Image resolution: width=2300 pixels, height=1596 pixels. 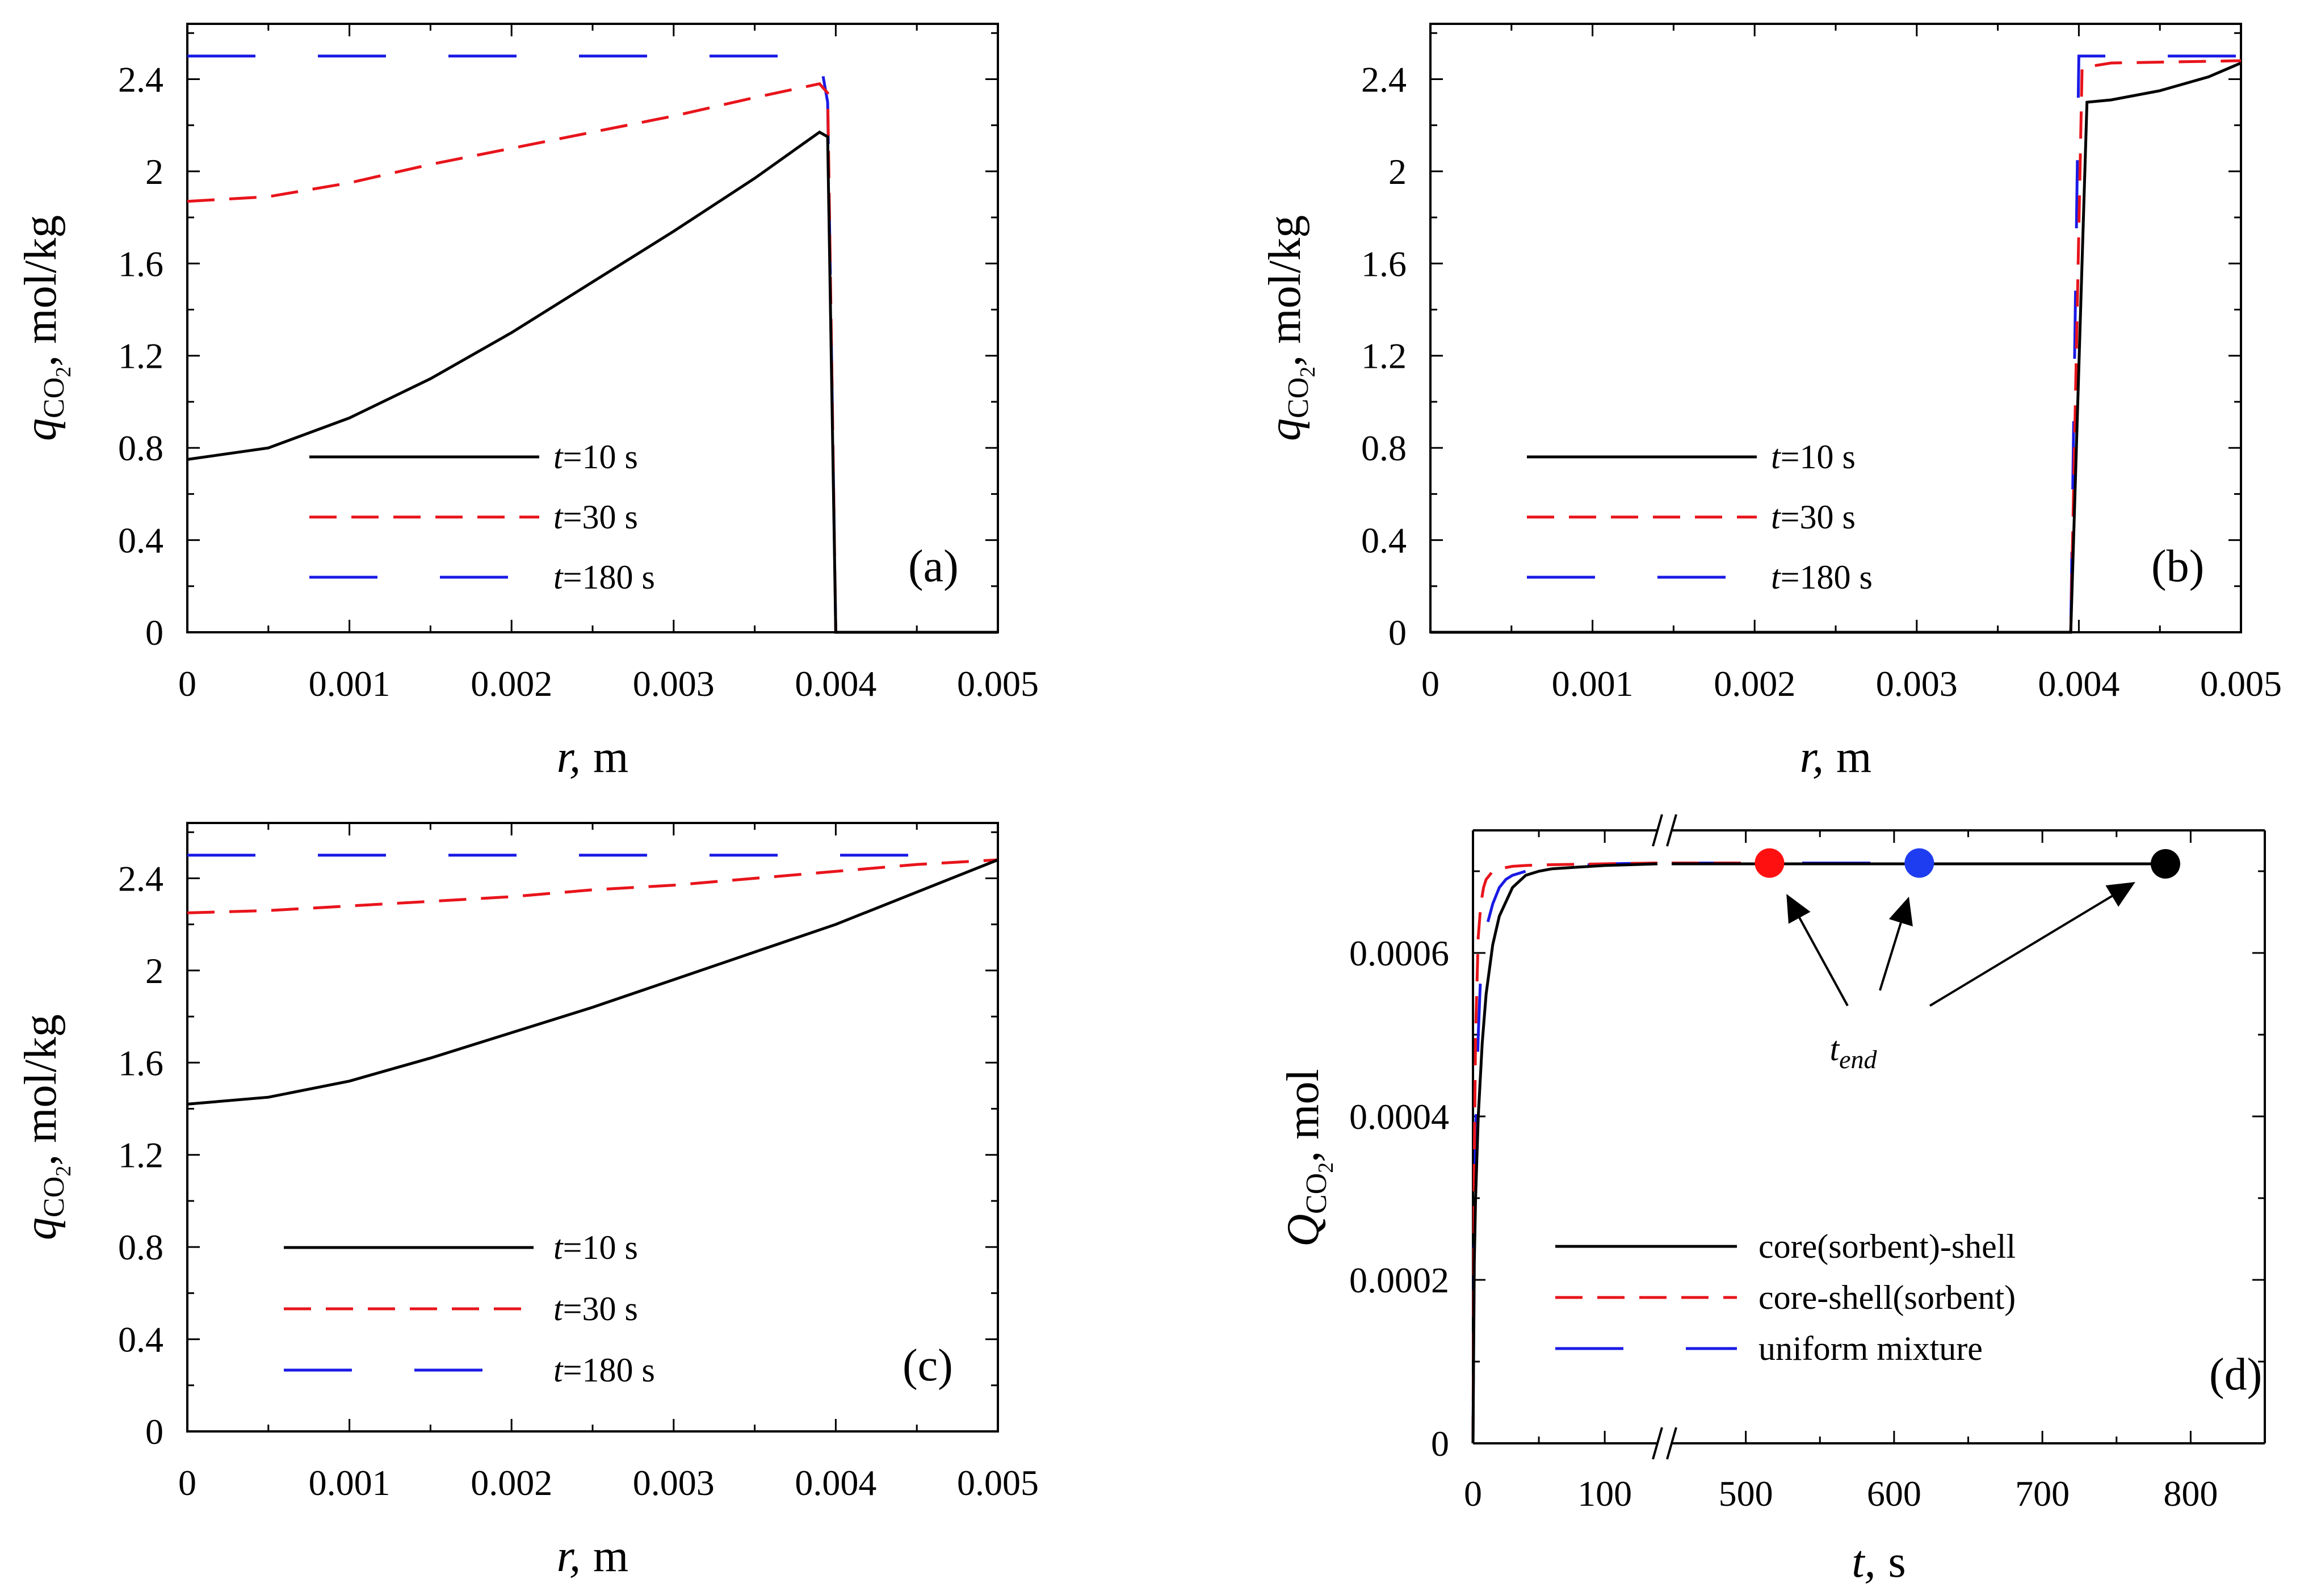 What do you see at coordinates (1887, 1297) in the screenshot?
I see `legend-label-core-shell-sorbent: core-shell(sorbent)` at bounding box center [1887, 1297].